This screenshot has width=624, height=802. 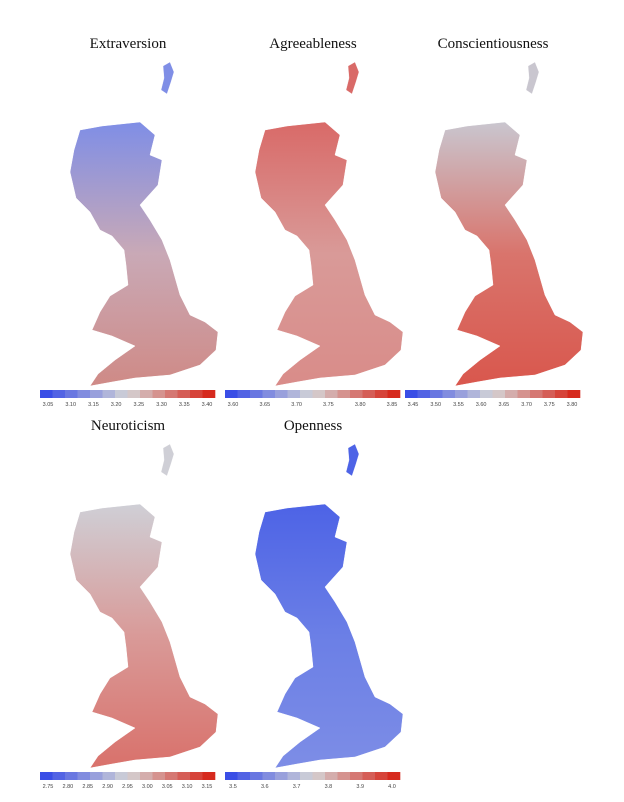 What do you see at coordinates (392, 405) in the screenshot?
I see `colorbar-tick-label: 3.85` at bounding box center [392, 405].